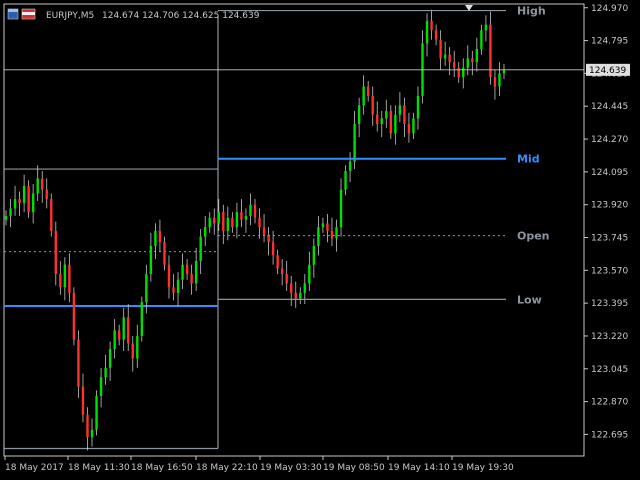 This screenshot has width=640, height=480. Describe the element at coordinates (162, 468) in the screenshot. I see `x-tick-label: 18 May 16:50` at that location.